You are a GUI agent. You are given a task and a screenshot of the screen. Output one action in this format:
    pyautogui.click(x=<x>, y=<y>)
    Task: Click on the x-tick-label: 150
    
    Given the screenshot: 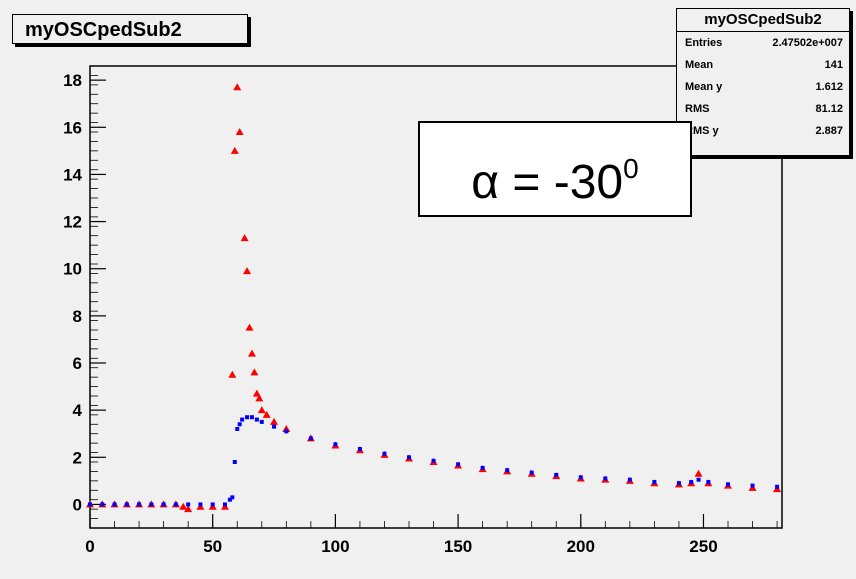 What is the action you would take?
    pyautogui.click(x=458, y=546)
    